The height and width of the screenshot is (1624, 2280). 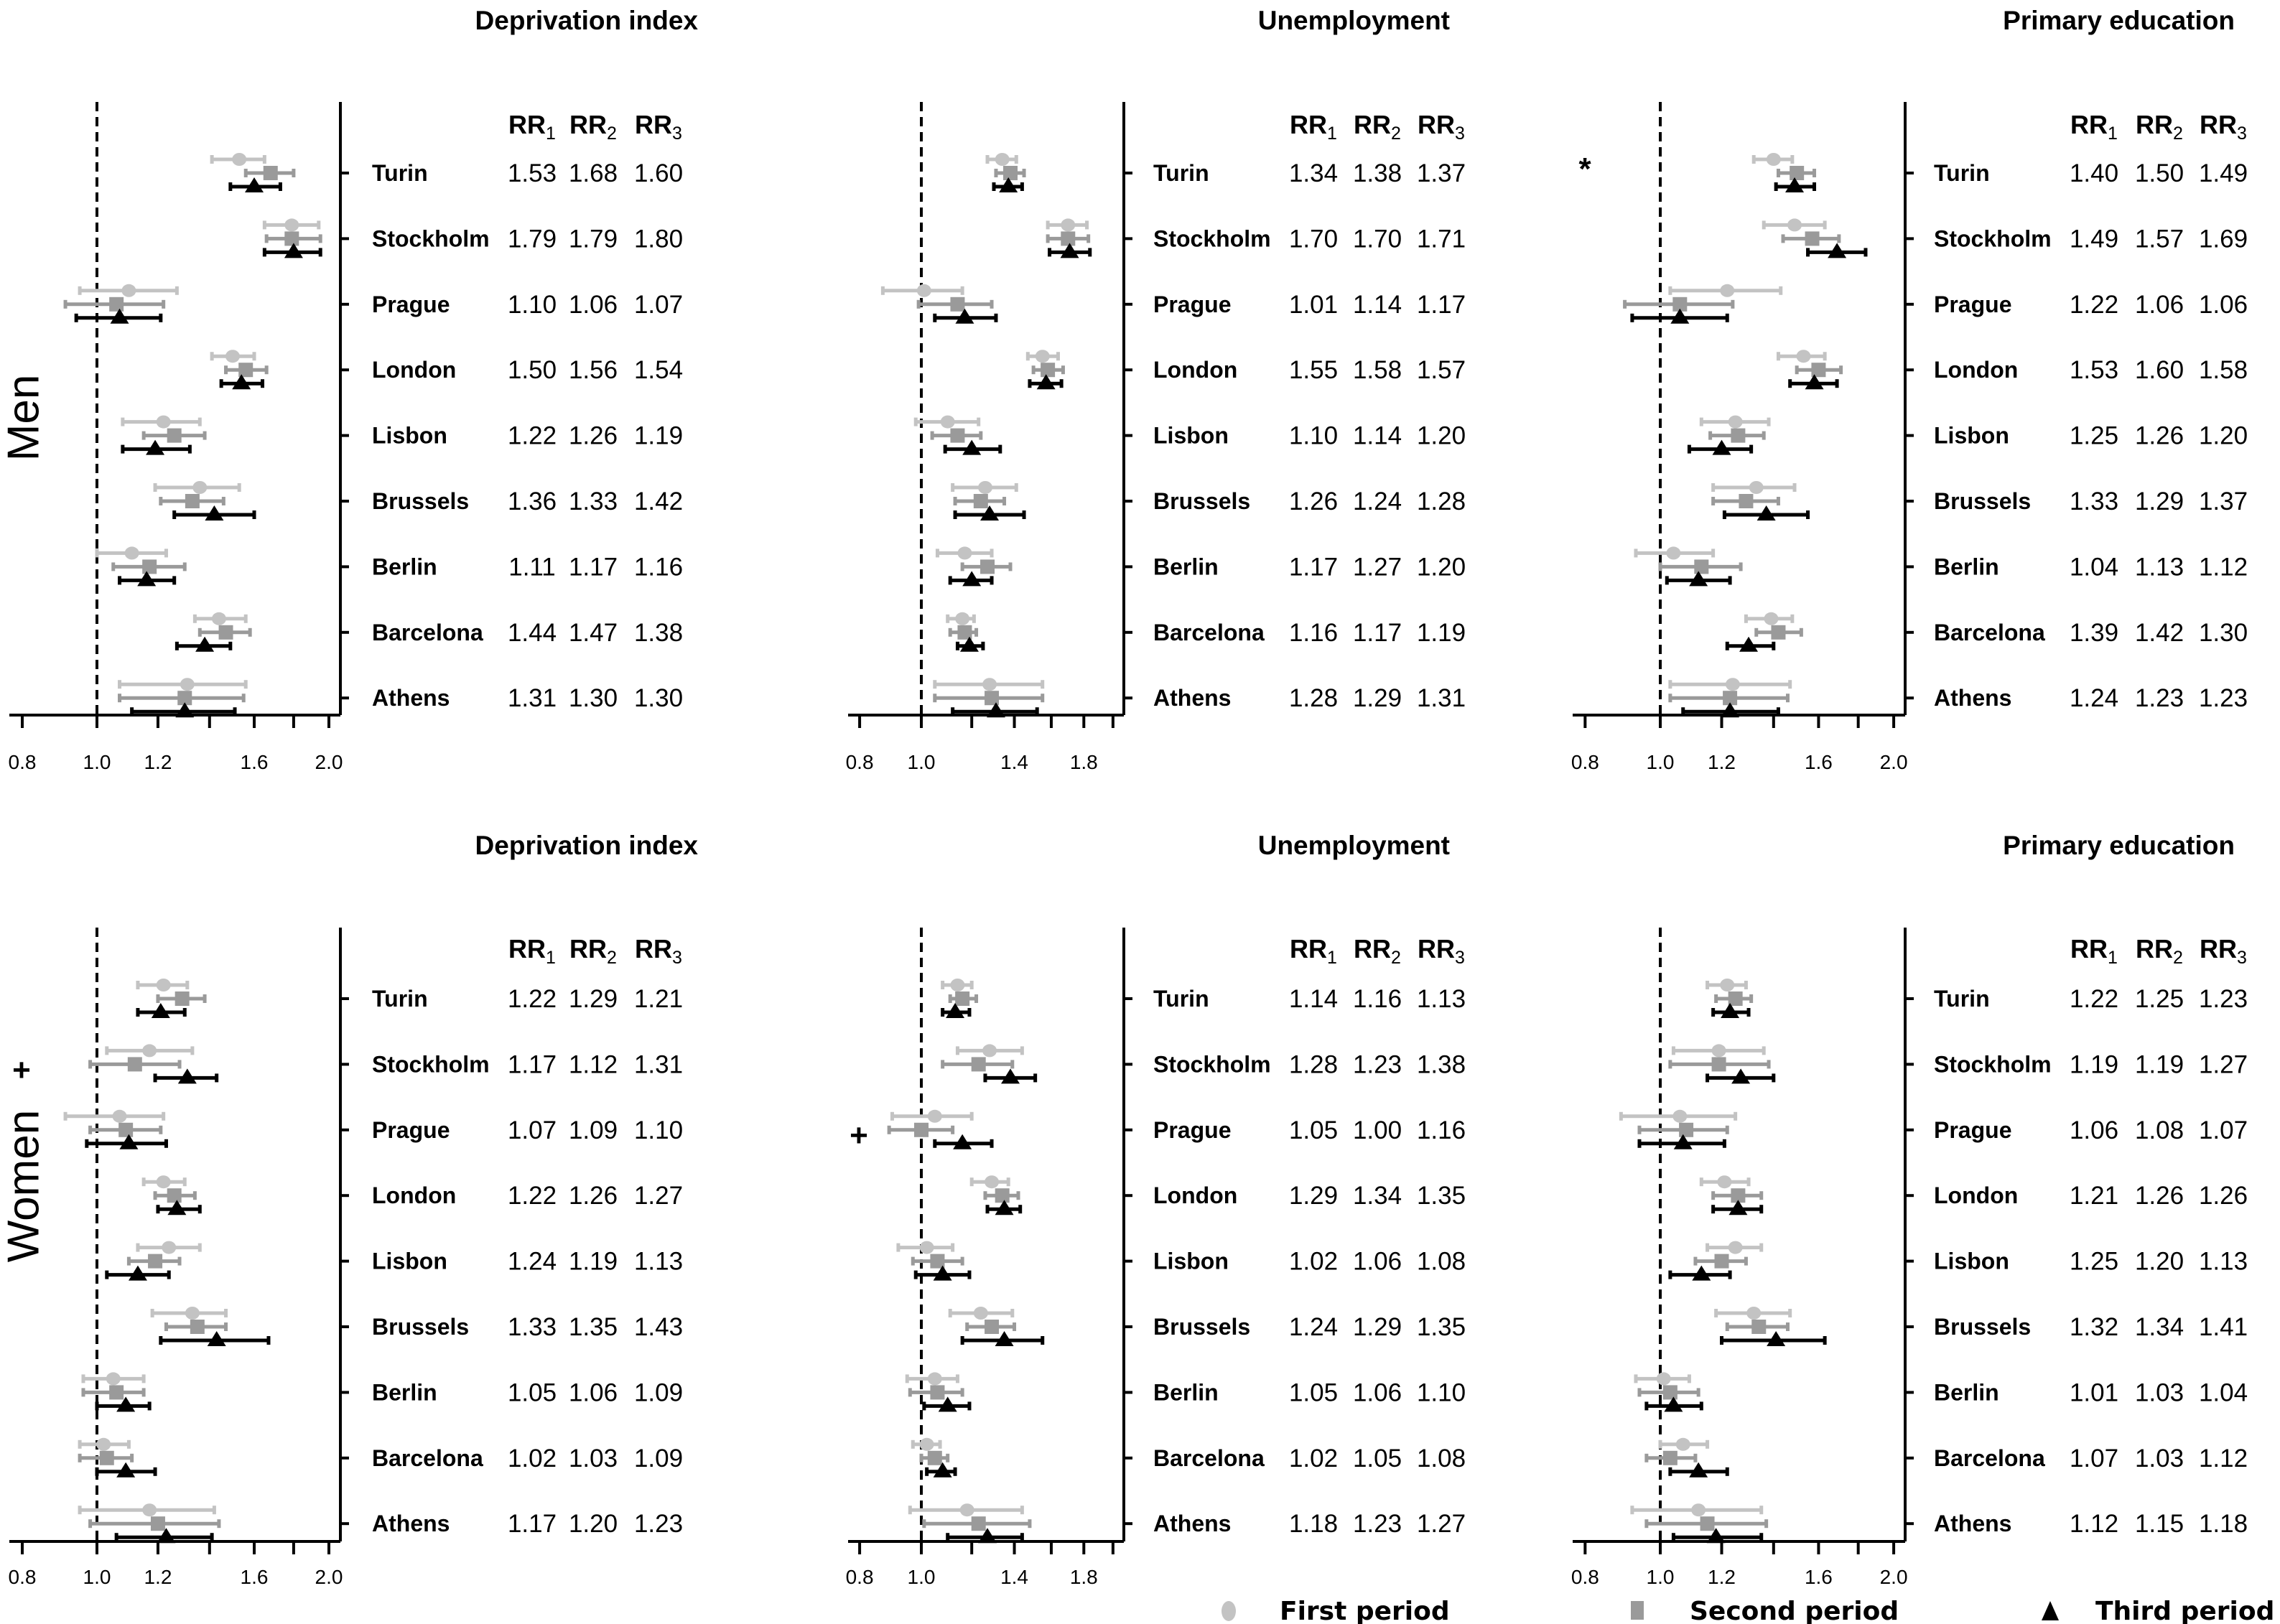 I want to click on city-label: Brussels, so click(x=1201, y=501).